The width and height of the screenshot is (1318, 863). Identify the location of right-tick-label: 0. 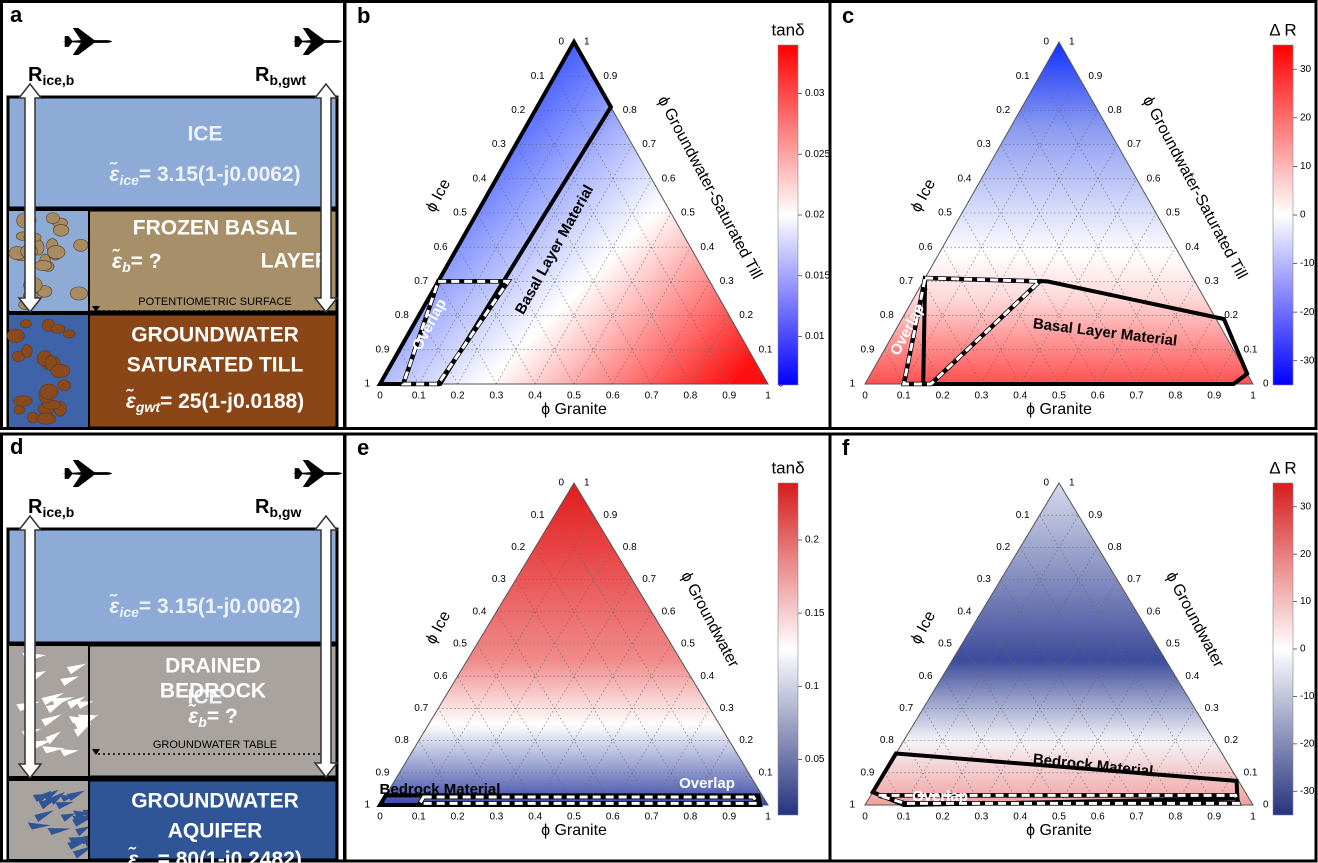
(1266, 384).